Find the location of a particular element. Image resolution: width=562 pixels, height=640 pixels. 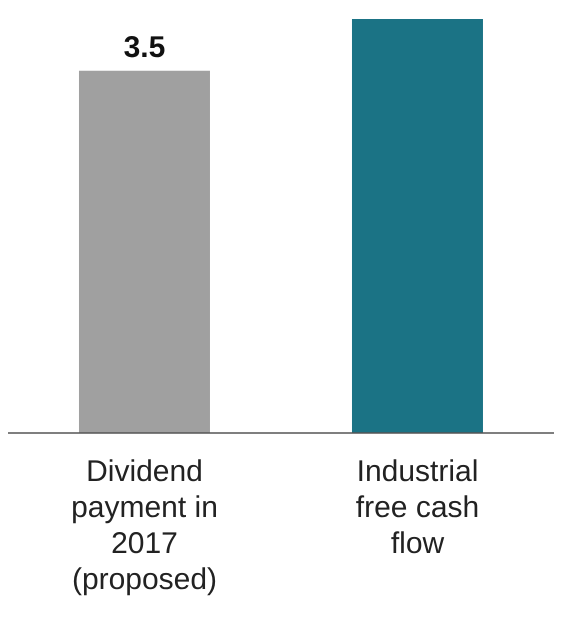

x-tick-label: Industrial free cash flow is located at coordinates (418, 507).